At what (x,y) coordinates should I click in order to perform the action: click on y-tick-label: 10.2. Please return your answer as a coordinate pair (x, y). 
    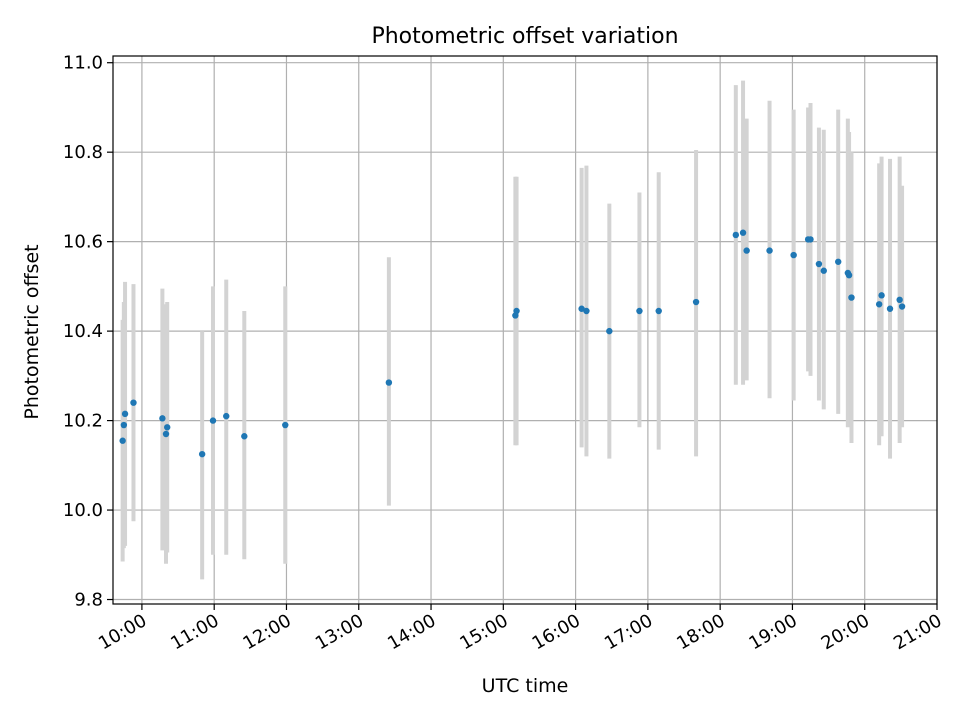
    Looking at the image, I should click on (83, 421).